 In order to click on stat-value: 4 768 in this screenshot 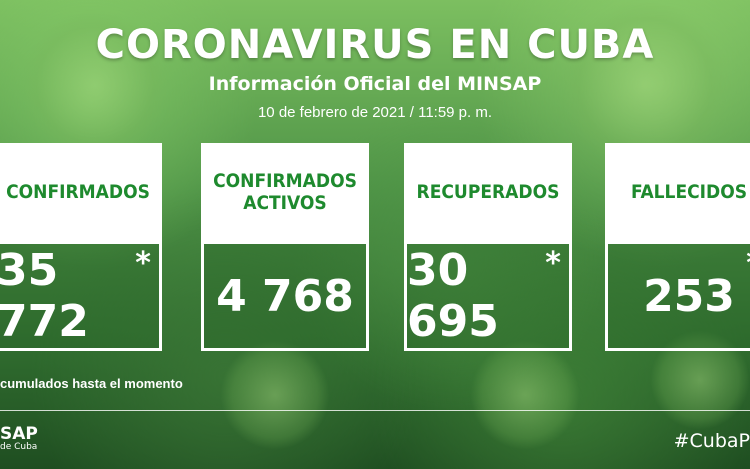, I will do `click(285, 296)`.